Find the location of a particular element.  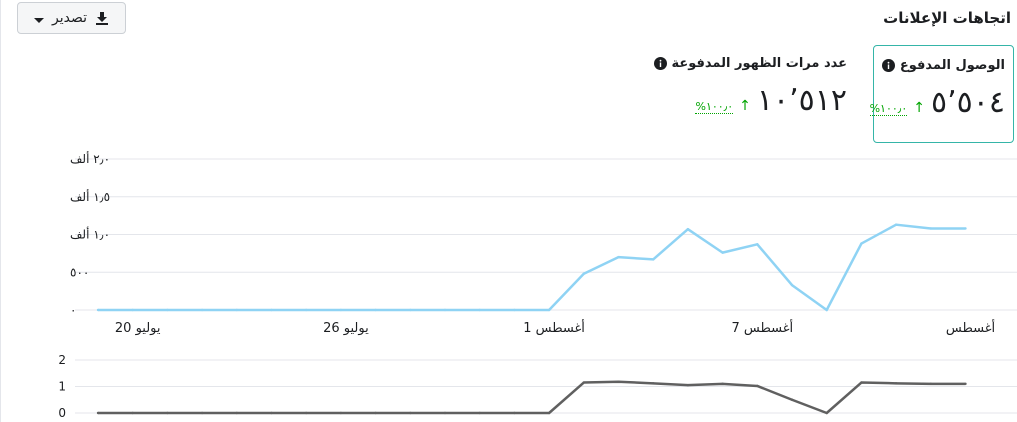

export-button: تصدير is located at coordinates (71, 18).